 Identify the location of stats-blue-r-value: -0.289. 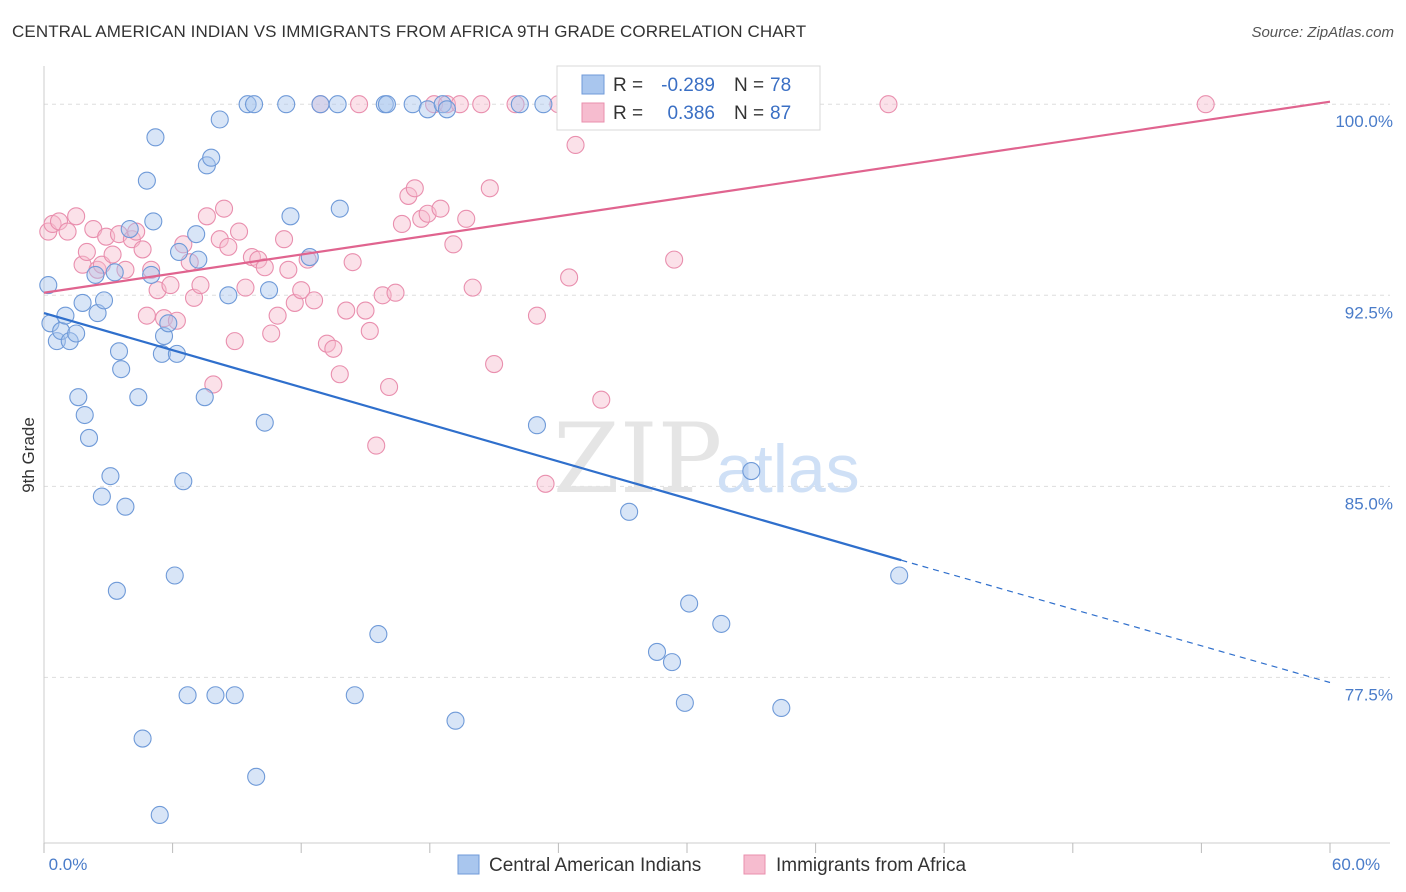
(688, 85).